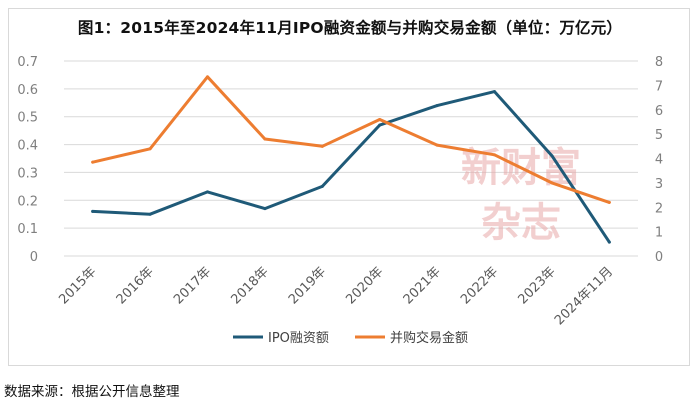 The width and height of the screenshot is (700, 405). I want to click on legend-label-ma: 并购交易金额, so click(429, 338).